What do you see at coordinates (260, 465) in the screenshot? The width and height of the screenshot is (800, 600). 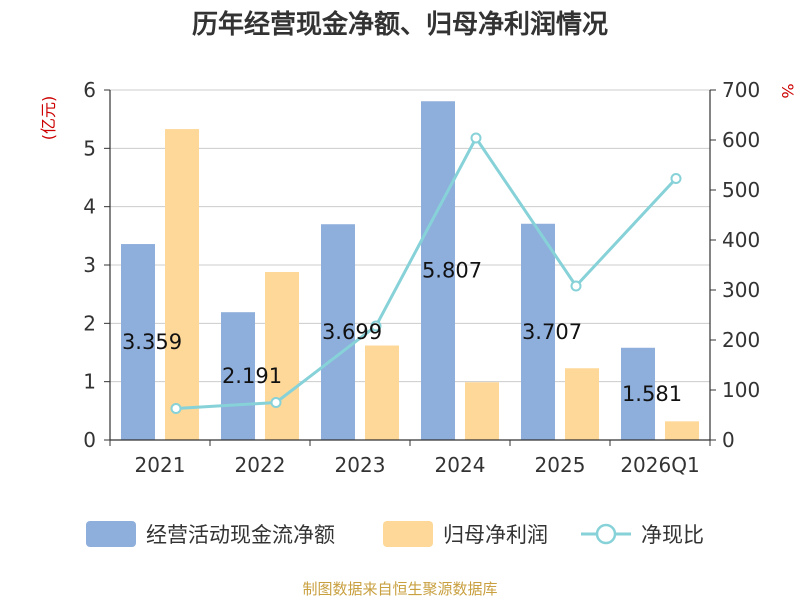 I see `x-tick-label: 2022` at bounding box center [260, 465].